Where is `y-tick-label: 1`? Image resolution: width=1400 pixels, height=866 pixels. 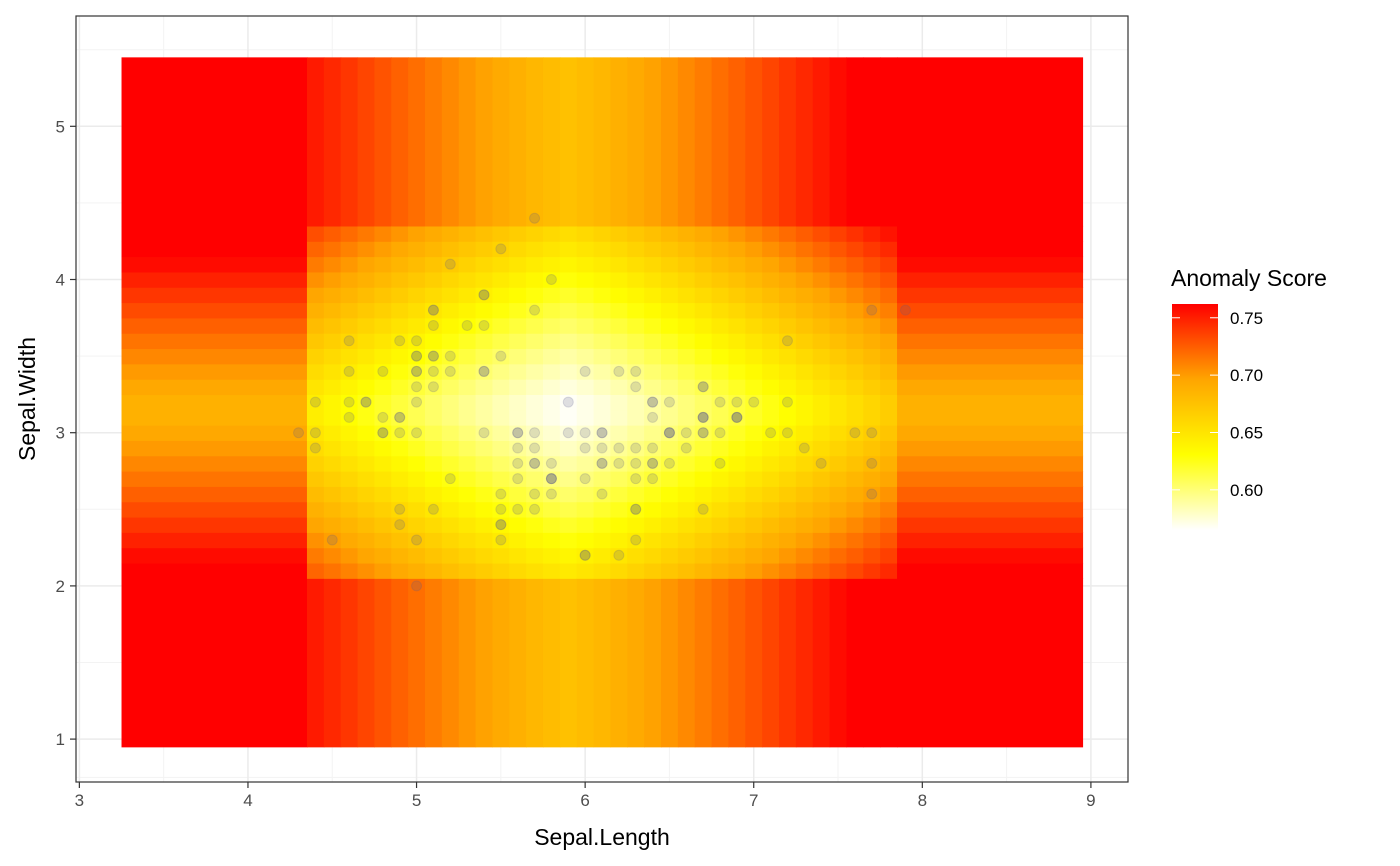
y-tick-label: 1 is located at coordinates (60, 739).